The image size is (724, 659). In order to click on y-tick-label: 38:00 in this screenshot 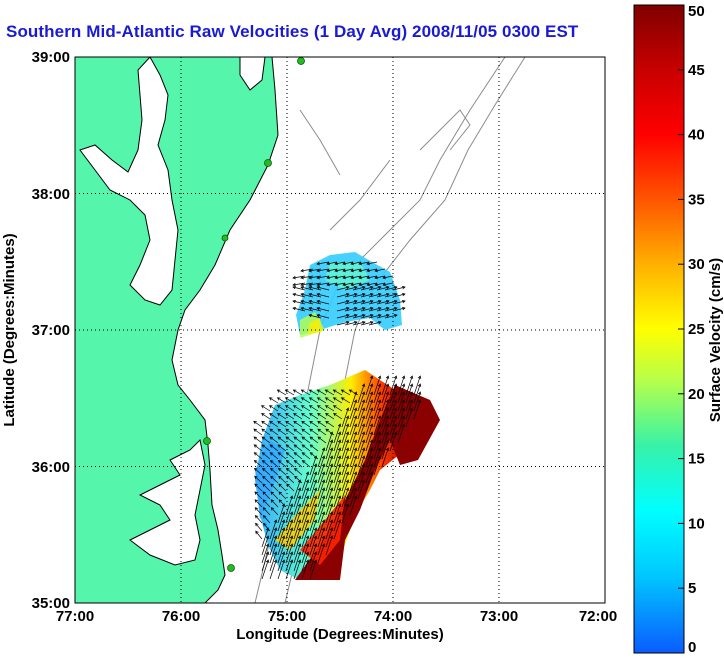, I will do `click(51, 194)`.